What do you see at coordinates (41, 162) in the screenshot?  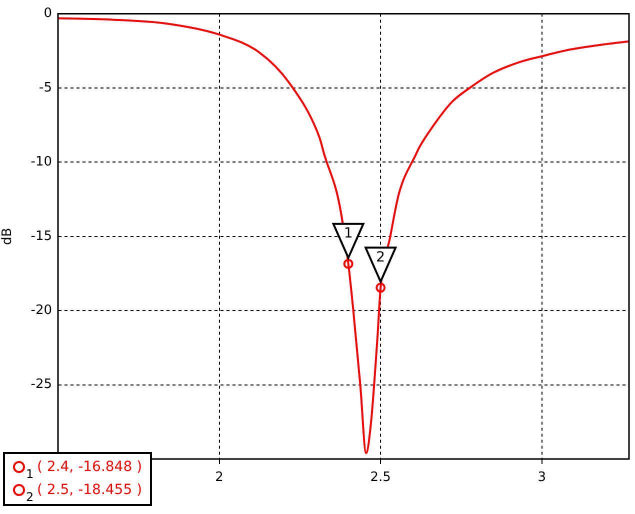 I see `y-tick-label: -10` at bounding box center [41, 162].